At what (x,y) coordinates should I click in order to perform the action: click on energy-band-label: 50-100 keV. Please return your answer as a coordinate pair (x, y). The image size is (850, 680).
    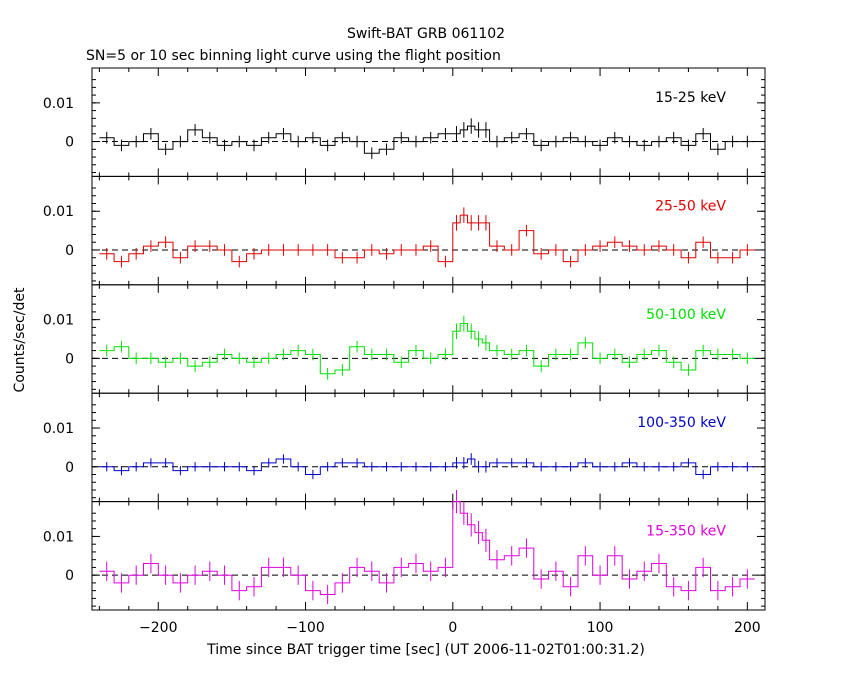
    Looking at the image, I should click on (686, 315).